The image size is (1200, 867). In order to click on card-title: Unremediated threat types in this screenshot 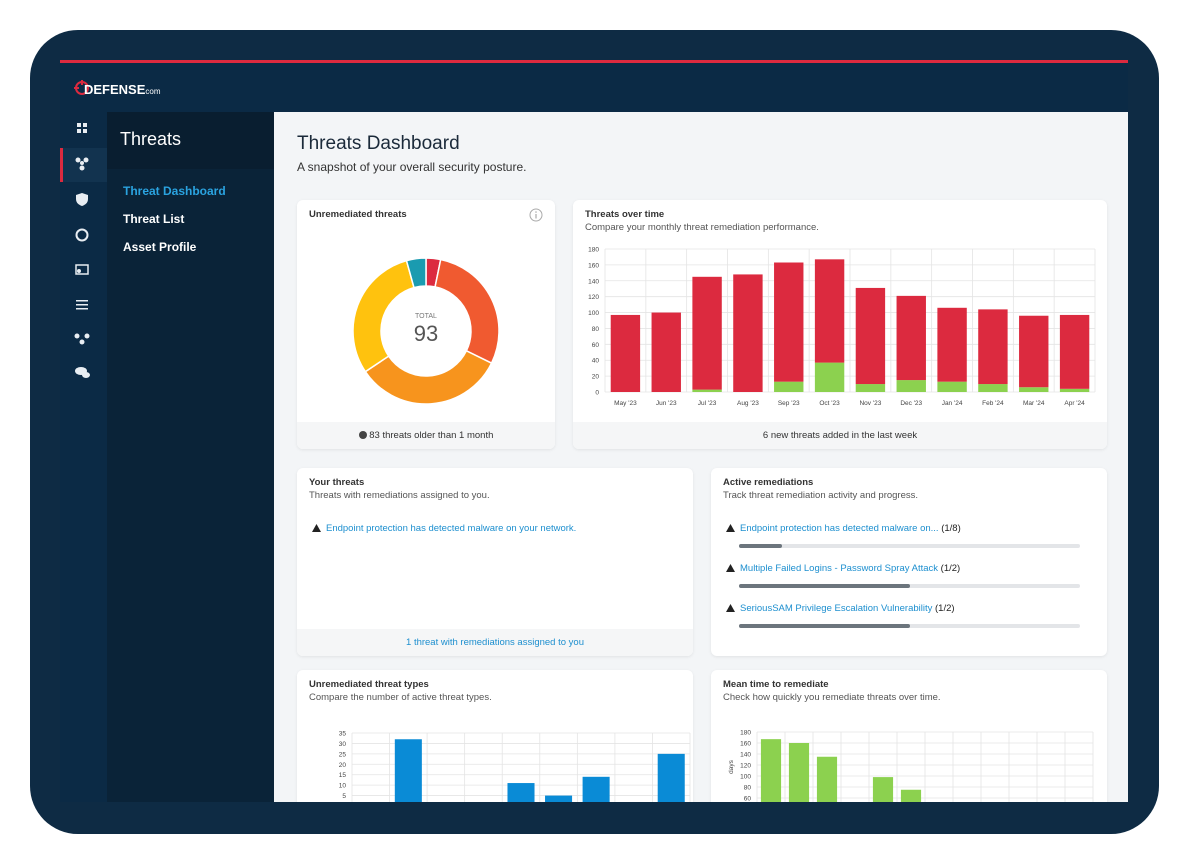, I will do `click(369, 684)`.